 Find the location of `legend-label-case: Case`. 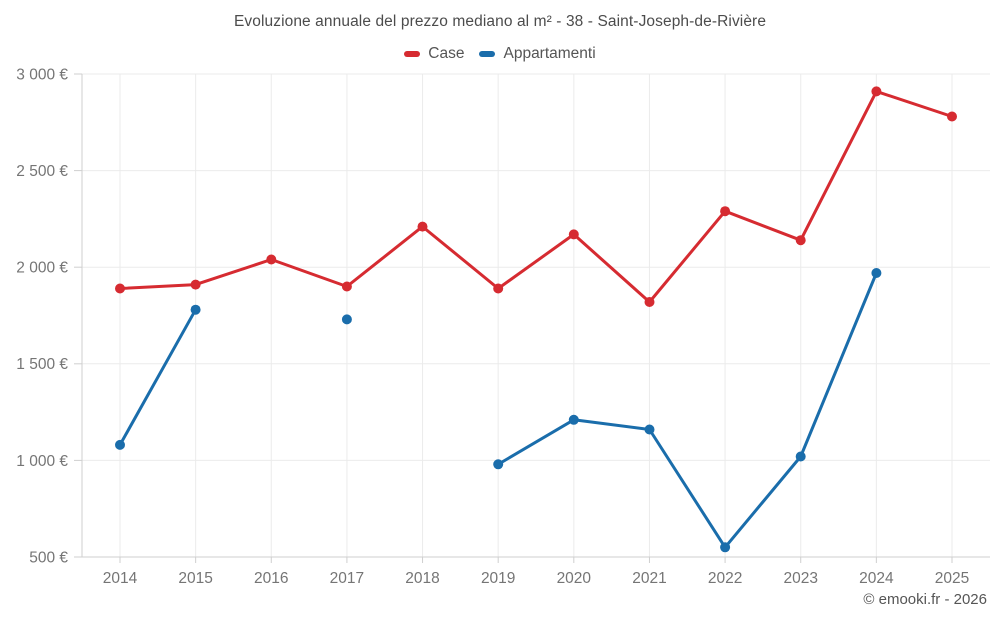

legend-label-case: Case is located at coordinates (446, 53).